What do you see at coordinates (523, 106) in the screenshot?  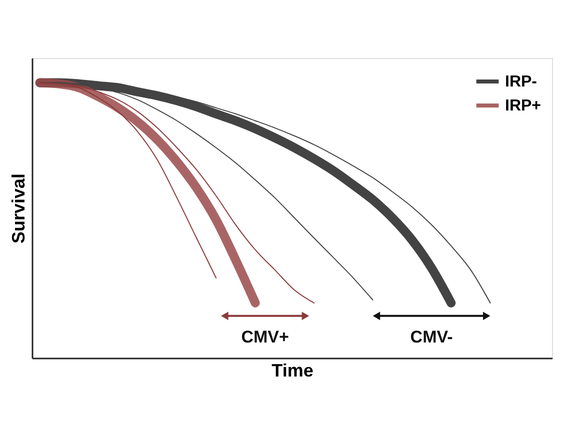 I see `legend-label: IRP+` at bounding box center [523, 106].